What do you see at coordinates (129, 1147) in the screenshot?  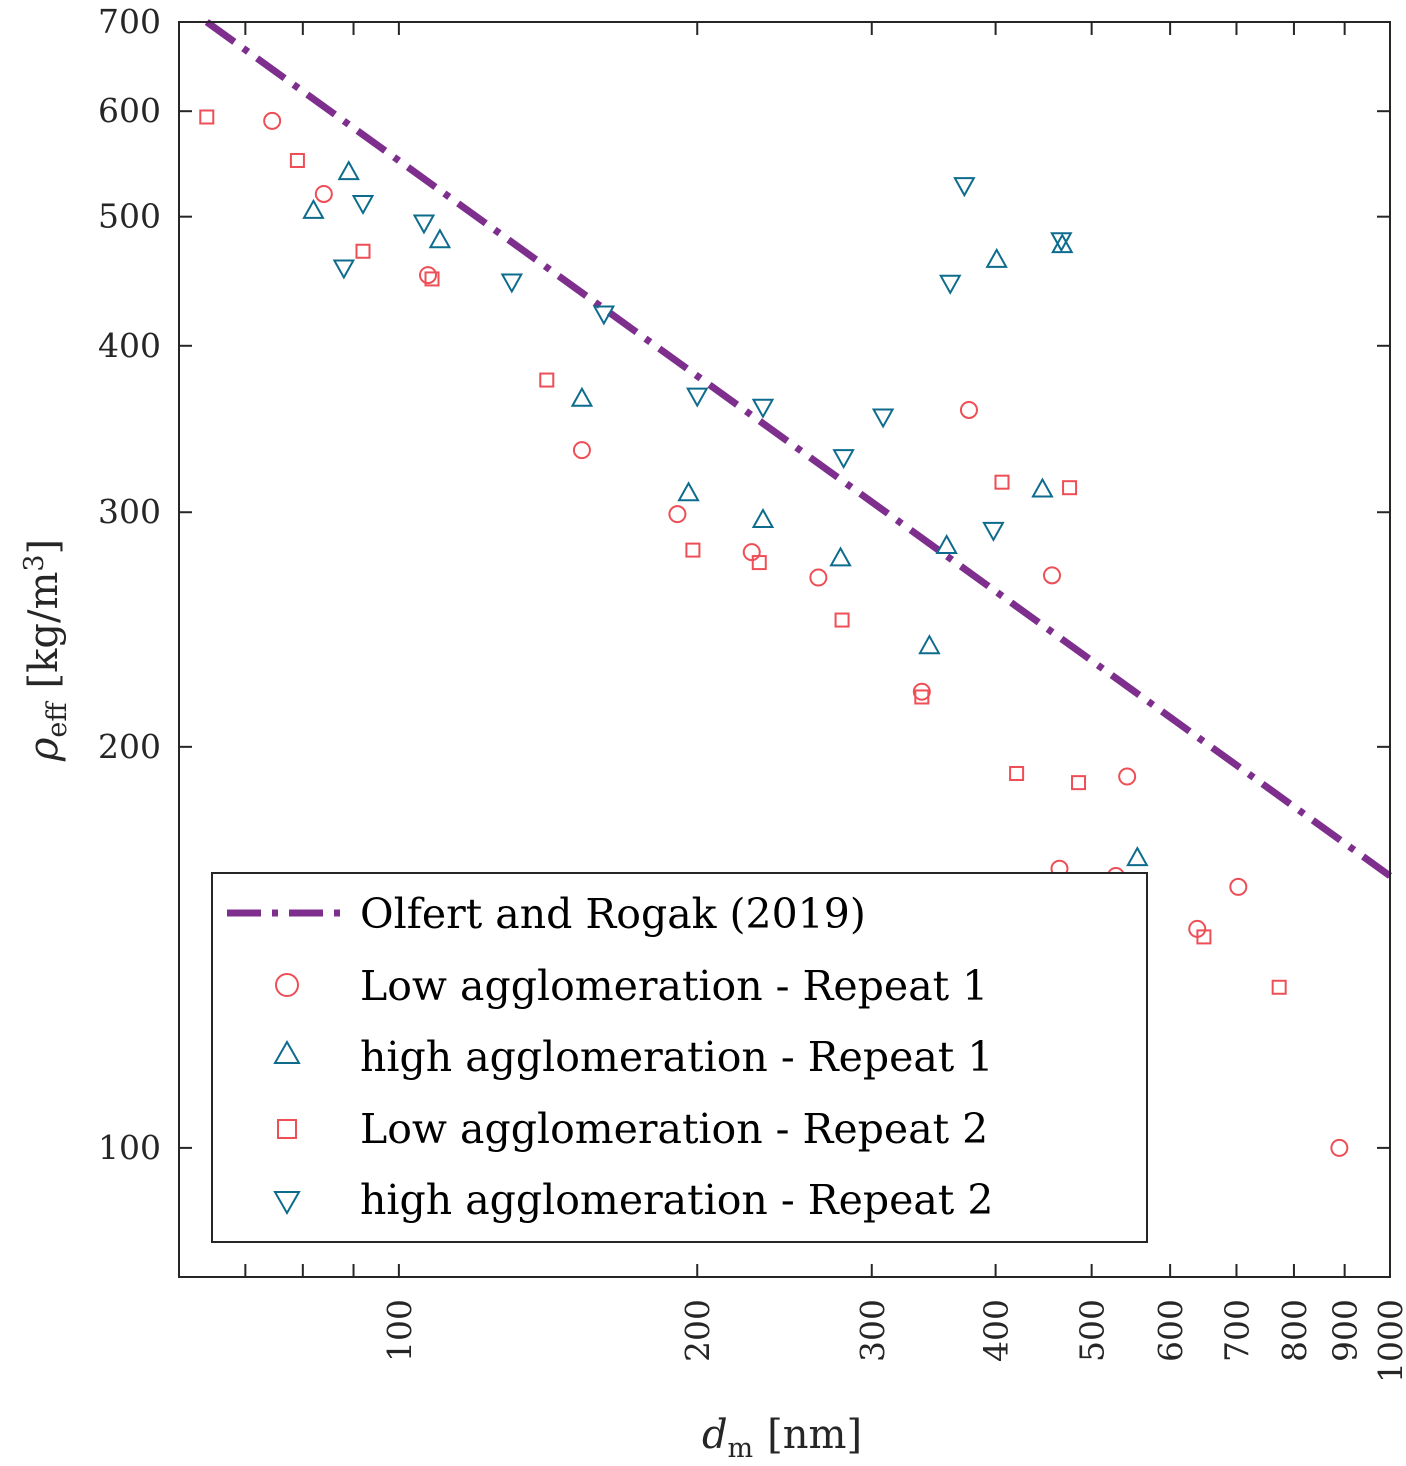 I see `y-tick-label: 100` at bounding box center [129, 1147].